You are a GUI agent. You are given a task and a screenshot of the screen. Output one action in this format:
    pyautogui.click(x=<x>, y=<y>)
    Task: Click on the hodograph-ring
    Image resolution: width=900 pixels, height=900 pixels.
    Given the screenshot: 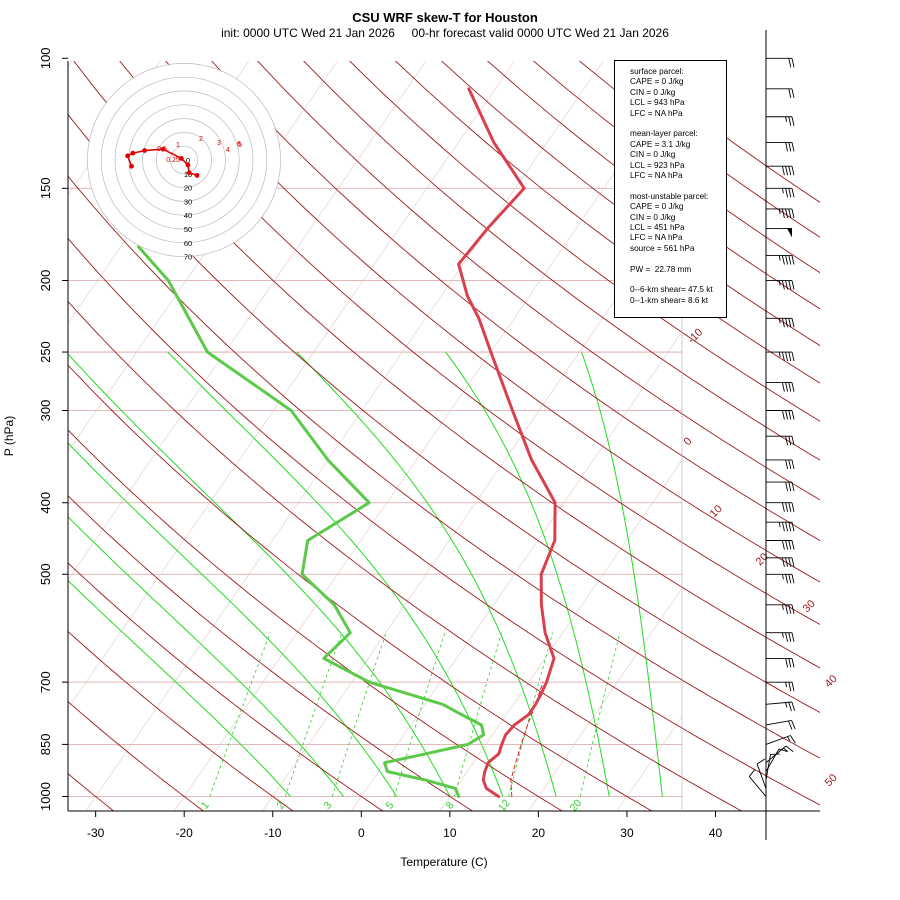 What is the action you would take?
    pyautogui.click(x=184, y=160)
    